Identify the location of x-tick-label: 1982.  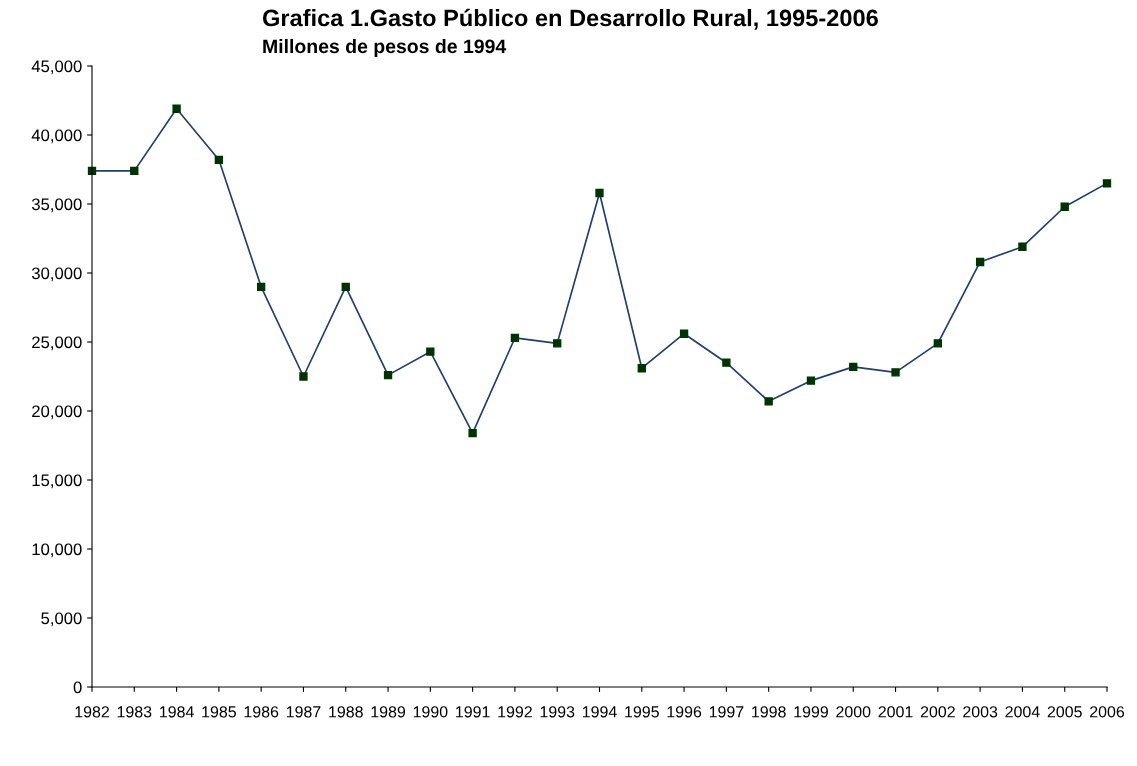
(92, 712).